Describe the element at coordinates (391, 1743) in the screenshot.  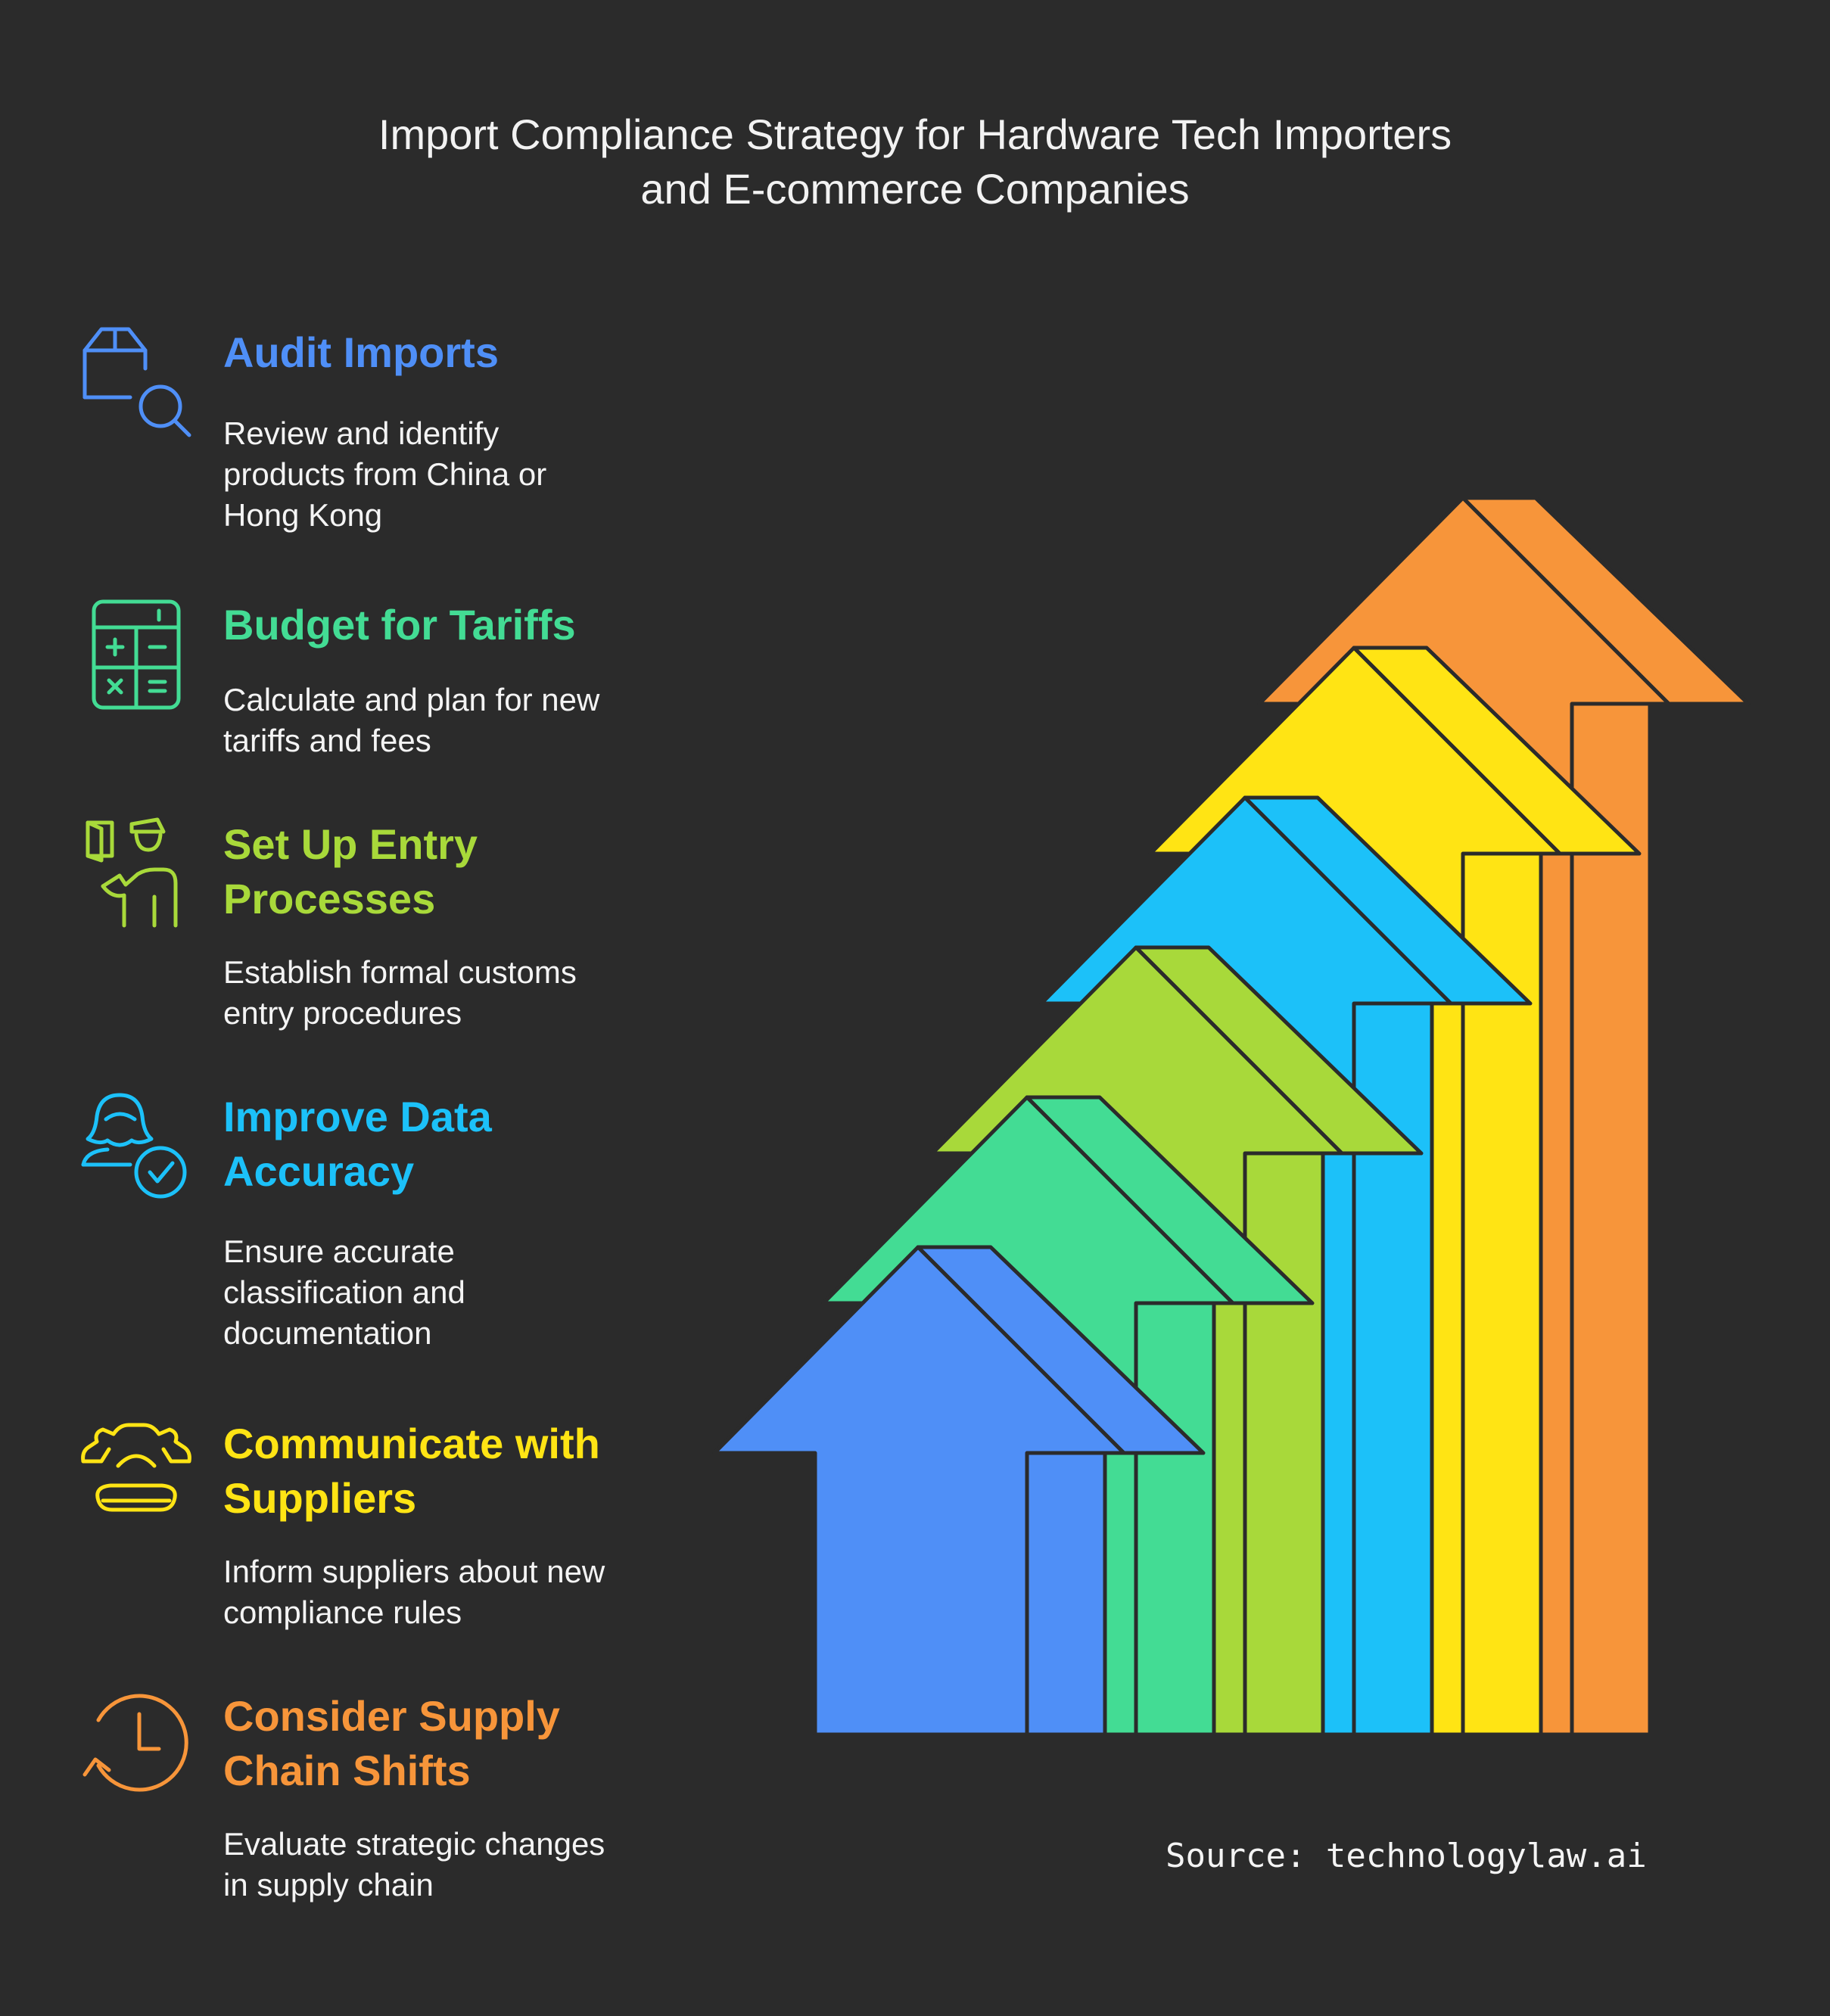
I see `step-heading: Consider Supply Chain Shifts` at that location.